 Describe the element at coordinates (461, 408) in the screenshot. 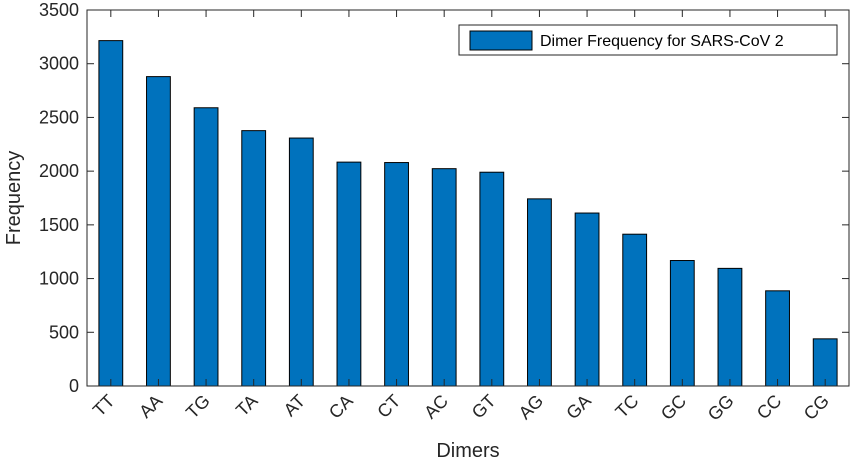

I see `x-tick-labels: TT AA TG TA AT CA CT AC GT AG GA TC GC GG CC CG` at that location.